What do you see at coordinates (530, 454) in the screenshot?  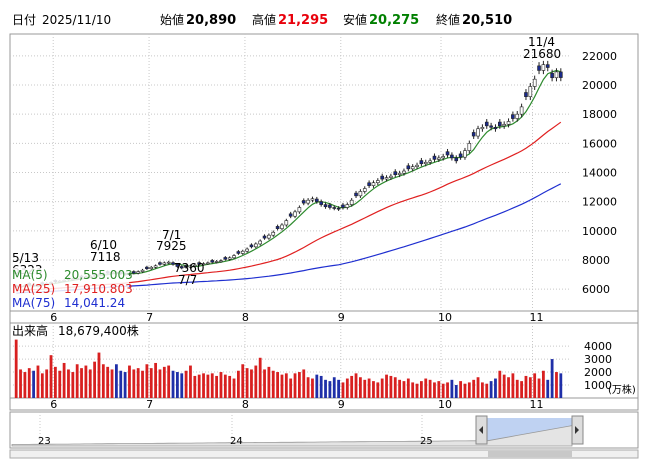 I see `navigator-scrollbar-thumb` at bounding box center [530, 454].